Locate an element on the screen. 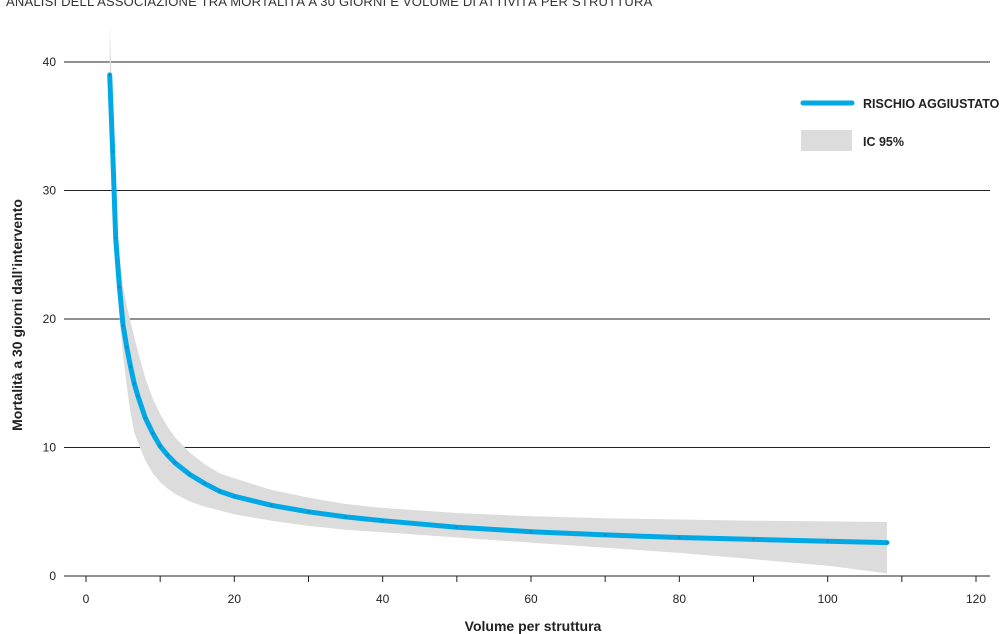  legend-label-risk: RISCHIO AGGIUSTATO is located at coordinates (931, 104).